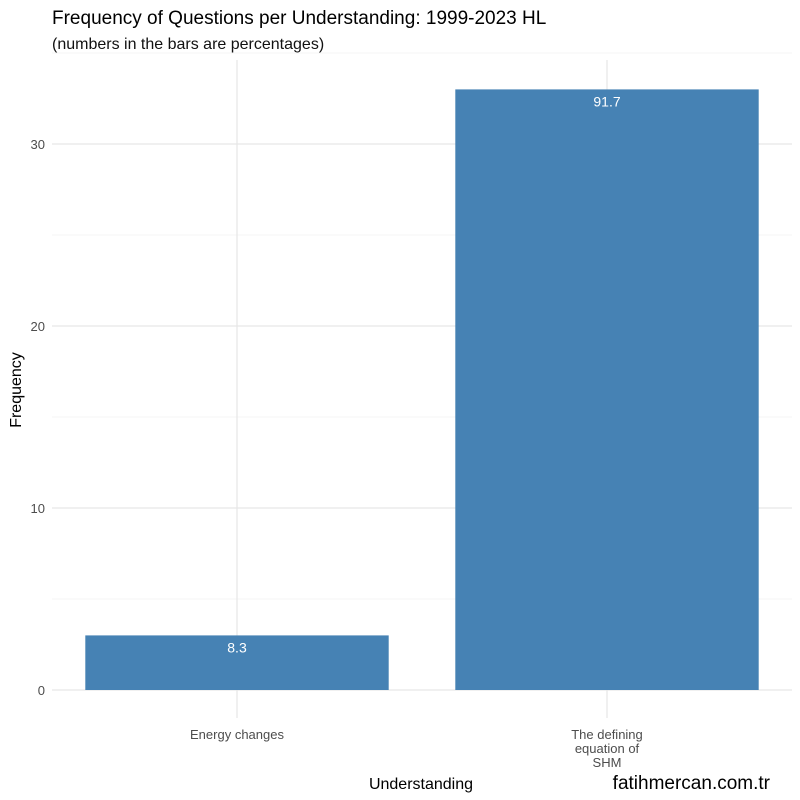 The height and width of the screenshot is (800, 800). Describe the element at coordinates (38, 417) in the screenshot. I see `y-axis-ticks: 0 10 20 30` at that location.